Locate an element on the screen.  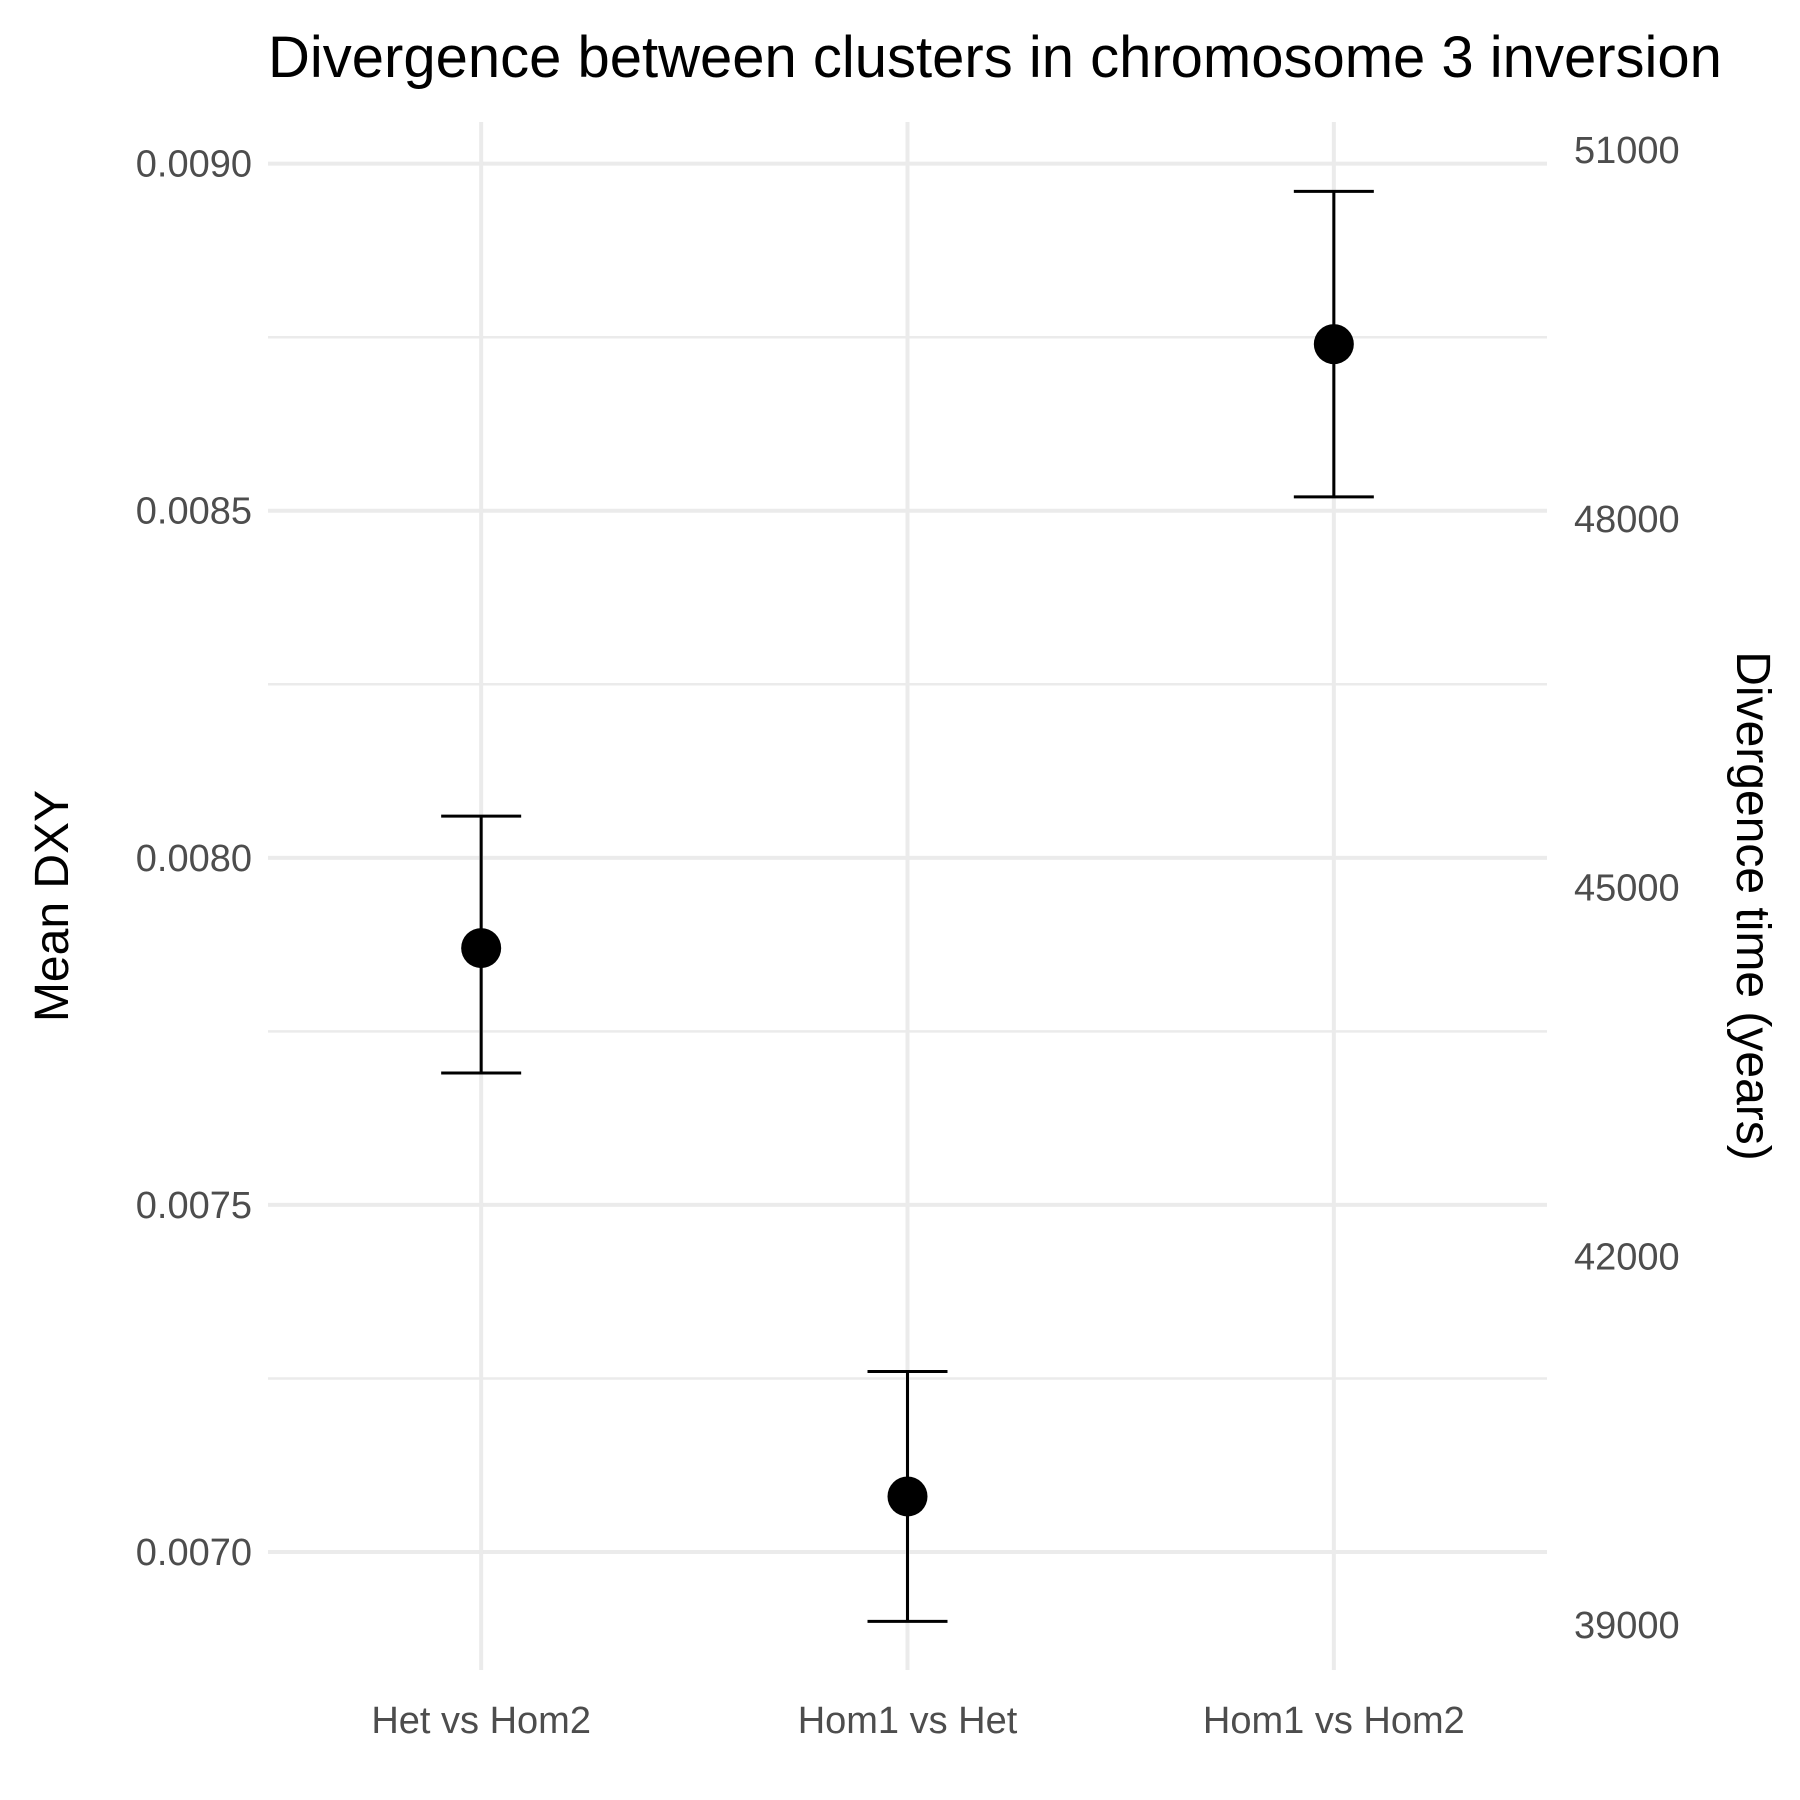
y-tick-label: 0.0070 is located at coordinates (194, 1553).